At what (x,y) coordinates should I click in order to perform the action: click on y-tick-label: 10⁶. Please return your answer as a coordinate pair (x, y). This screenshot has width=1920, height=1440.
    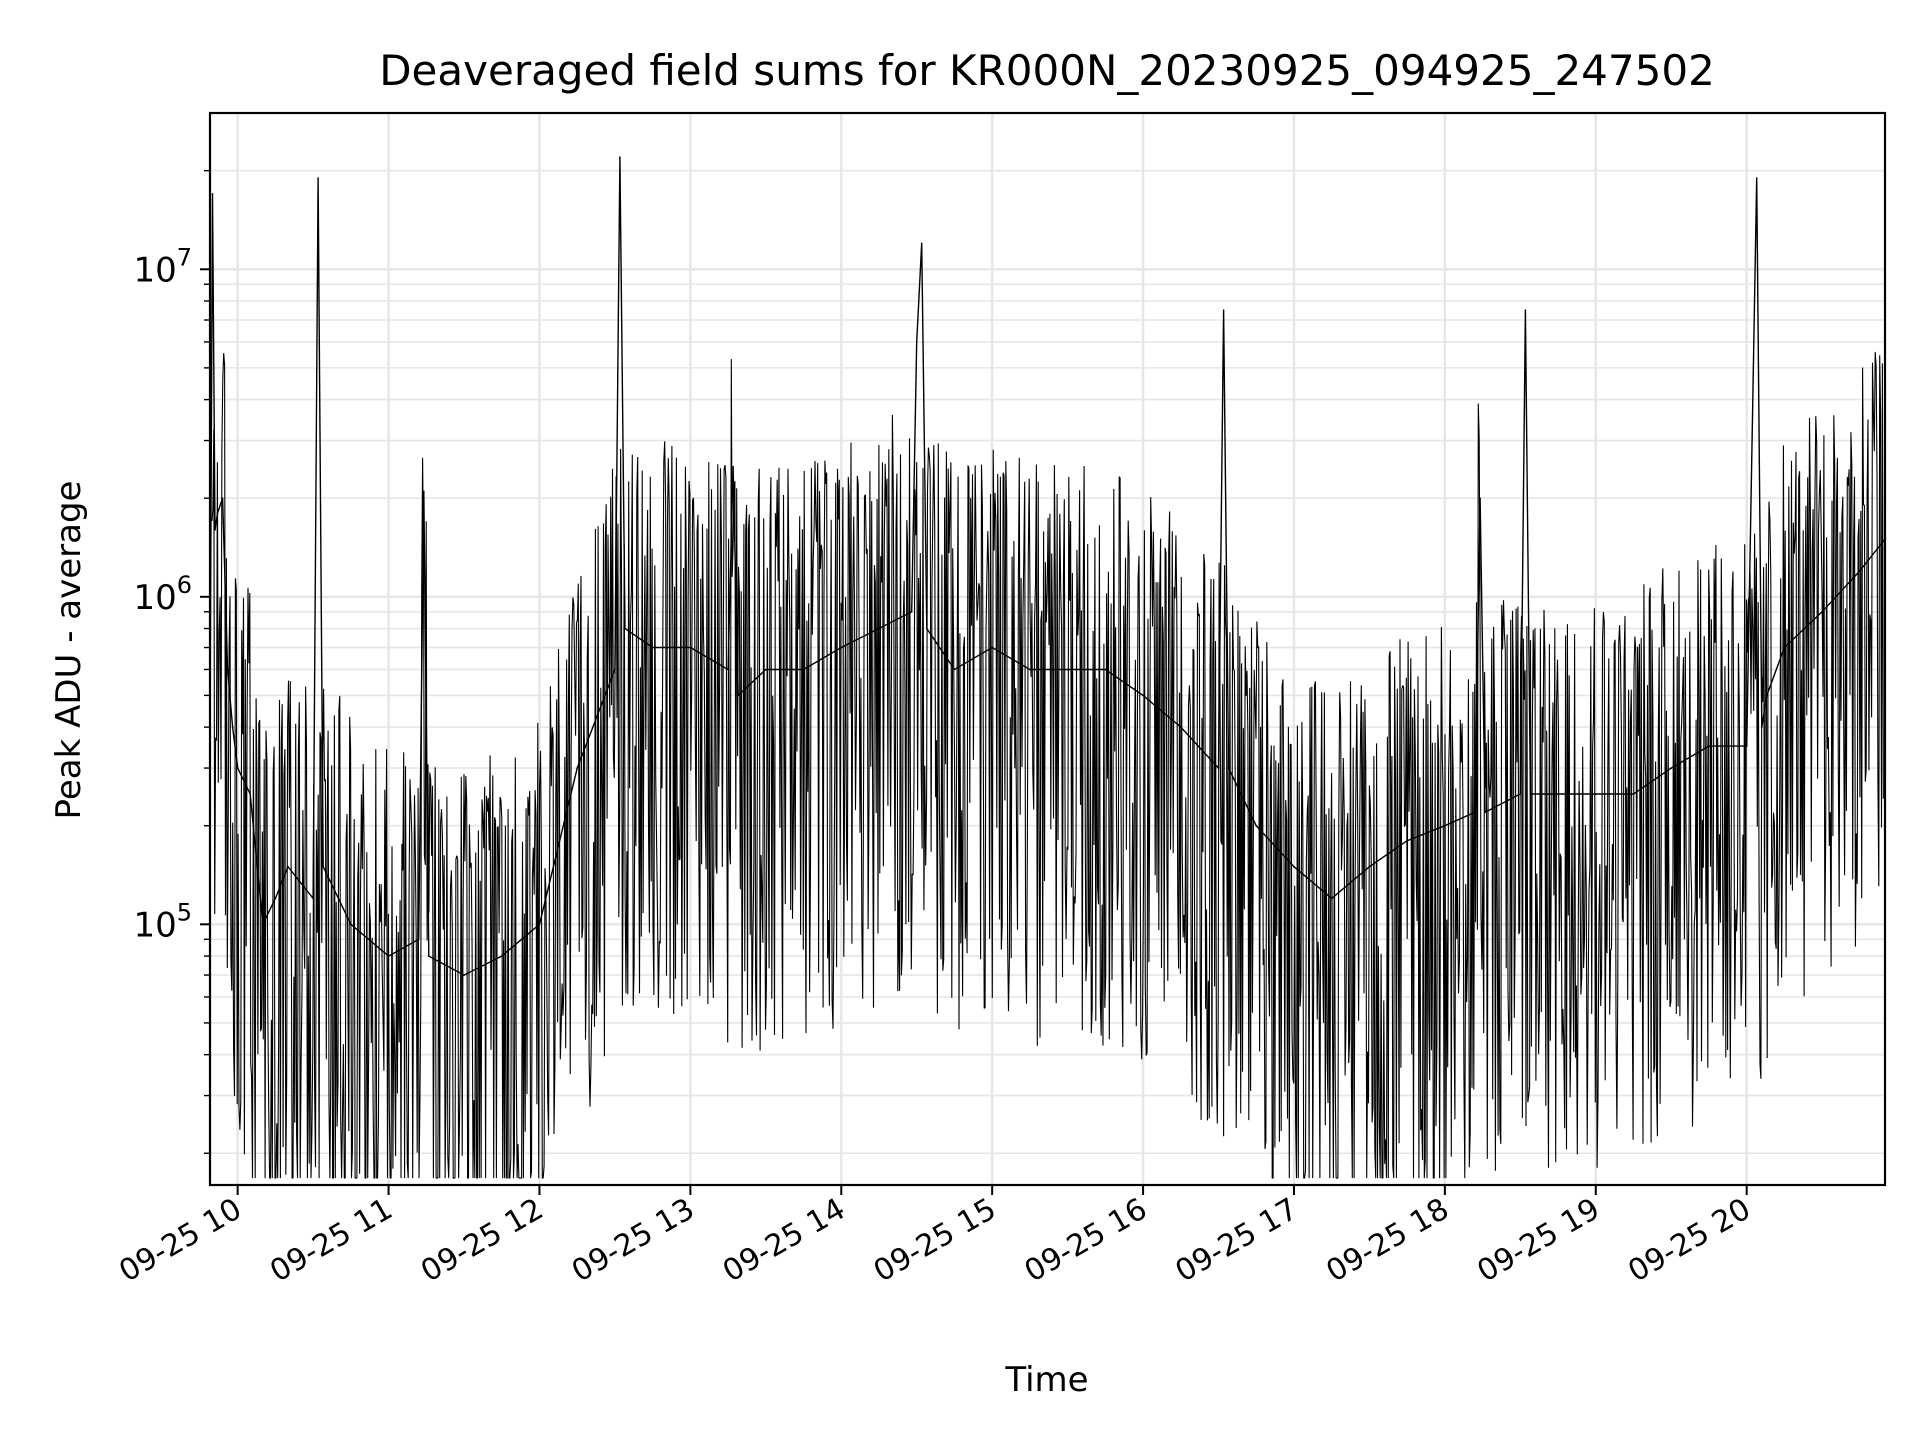
    Looking at the image, I should click on (162, 594).